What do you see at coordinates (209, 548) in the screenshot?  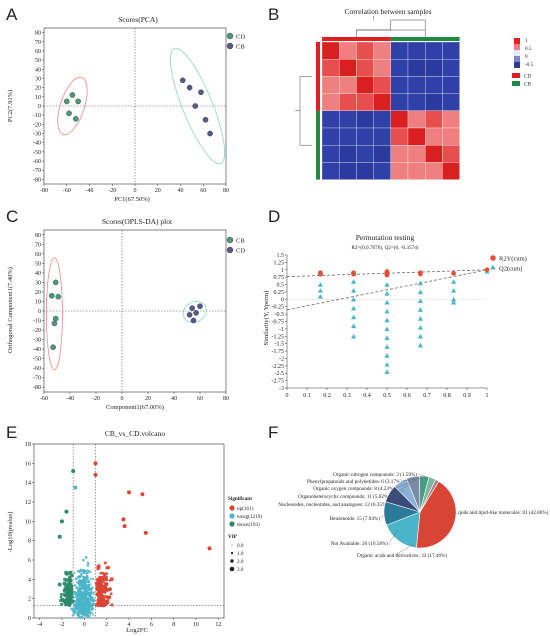 I see `volcano-point-highlight` at bounding box center [209, 548].